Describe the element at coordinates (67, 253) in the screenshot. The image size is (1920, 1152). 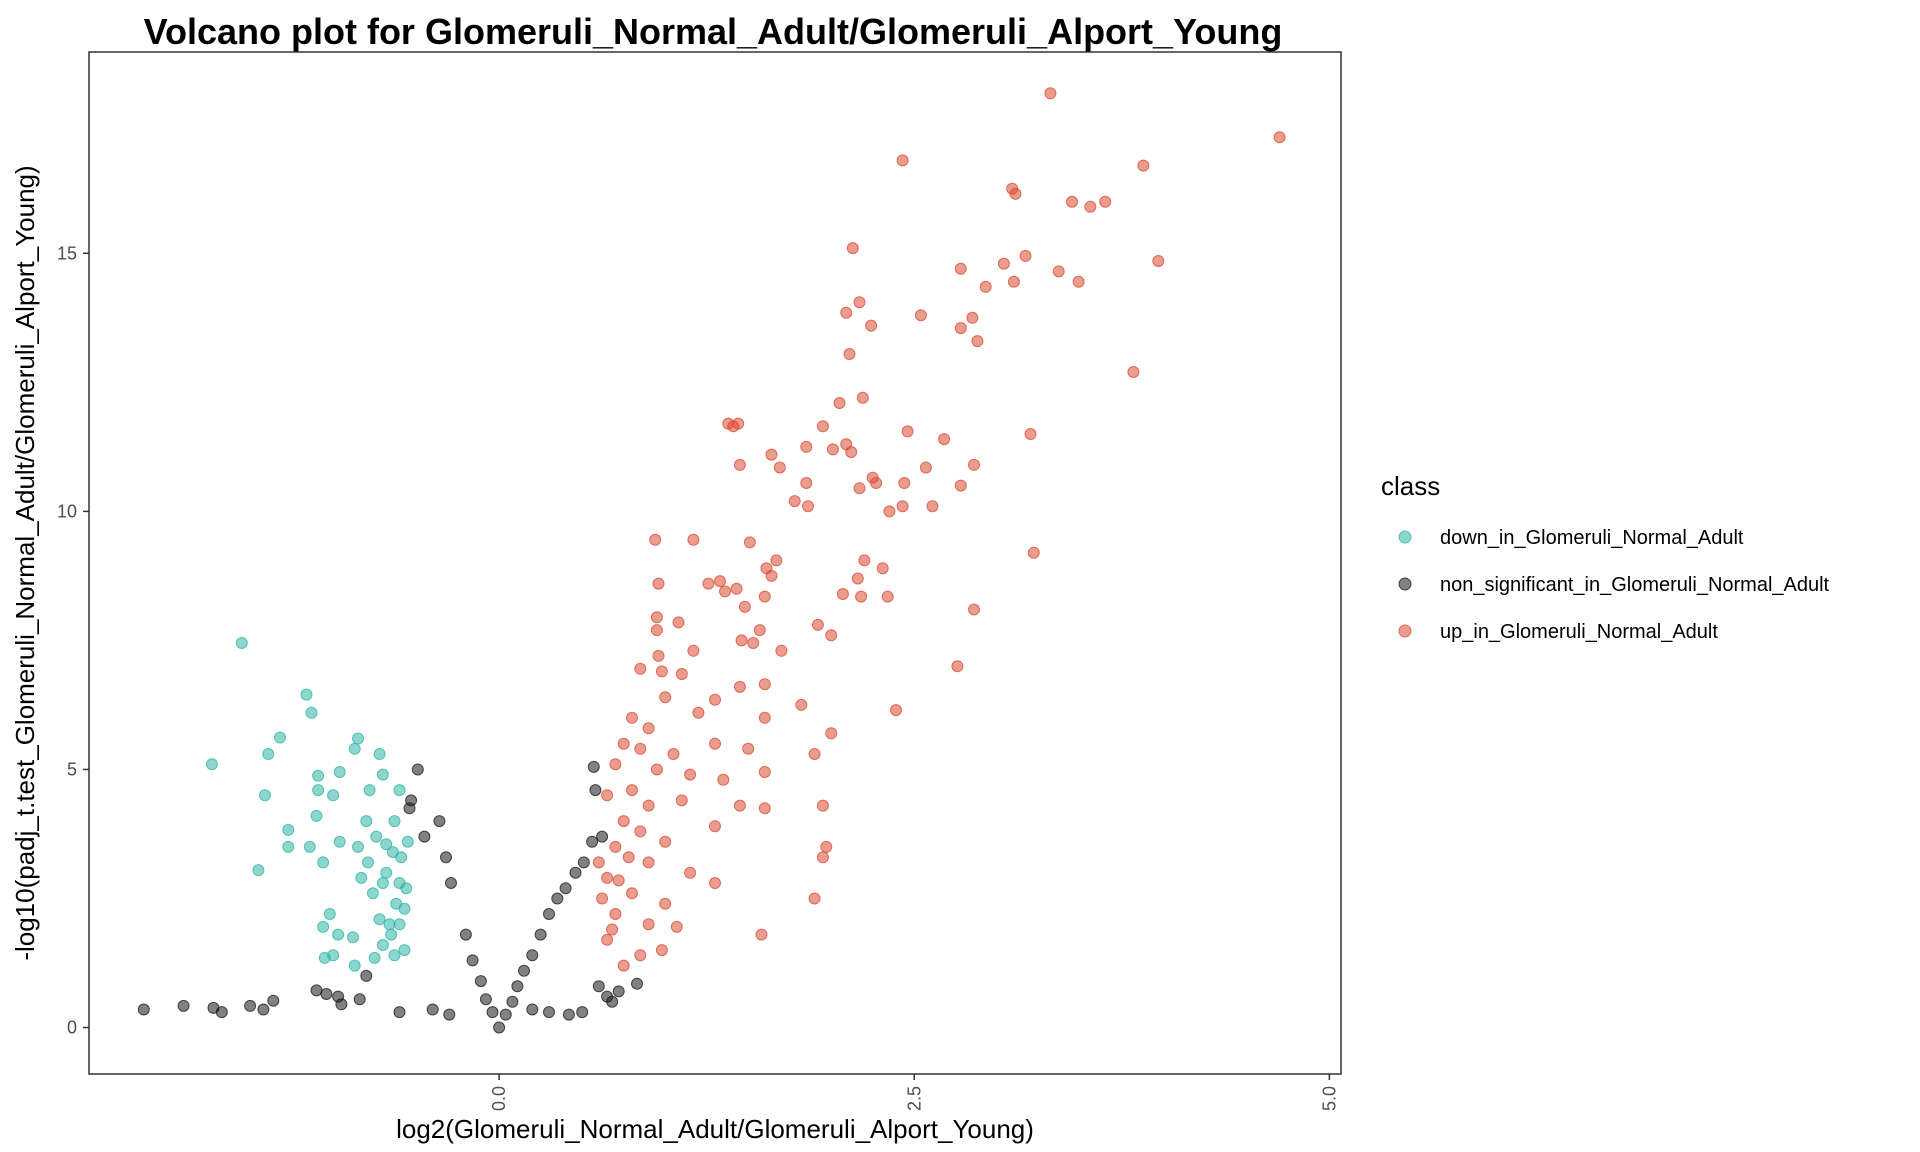
I see `y-tick-label: 15` at that location.